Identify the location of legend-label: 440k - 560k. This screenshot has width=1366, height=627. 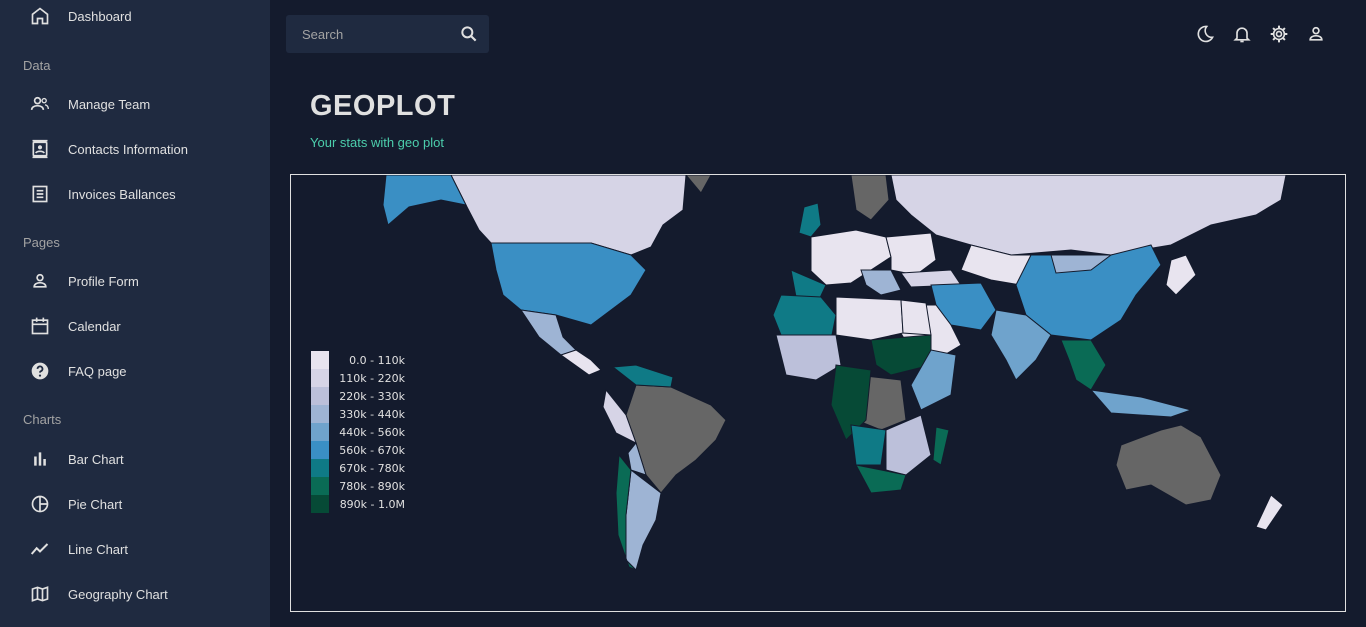
(372, 432).